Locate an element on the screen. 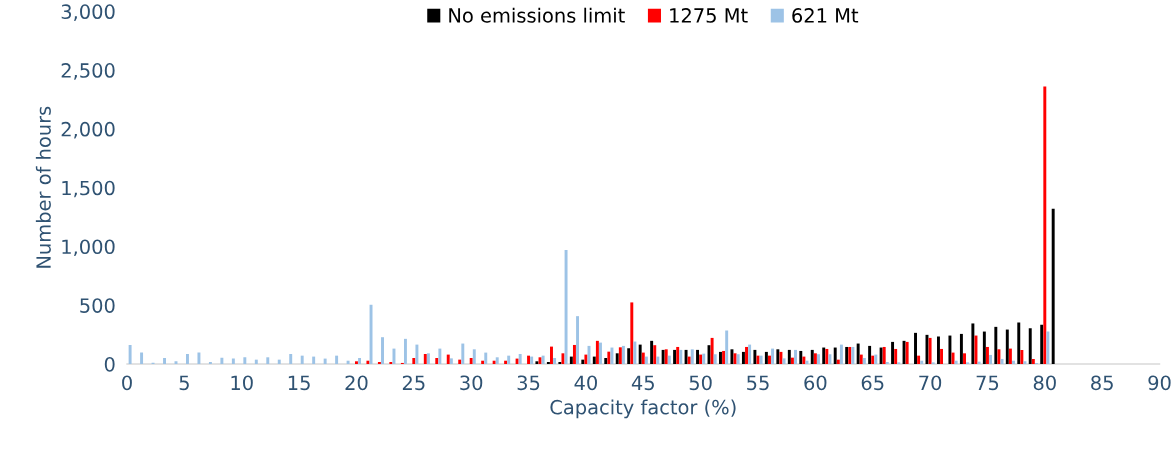 The image size is (1176, 455). legend-label: No emissions limit is located at coordinates (537, 15).